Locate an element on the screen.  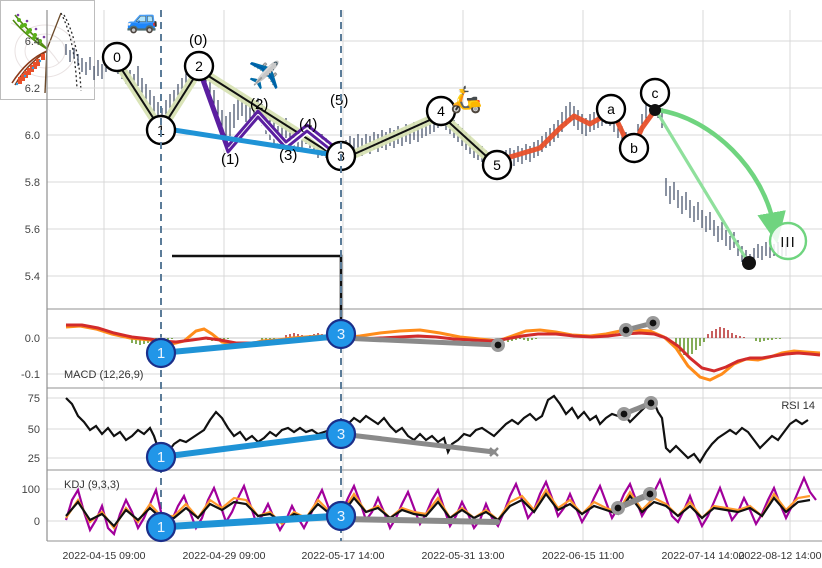
sub-wave-label-2: (2) is located at coordinates (259, 104).